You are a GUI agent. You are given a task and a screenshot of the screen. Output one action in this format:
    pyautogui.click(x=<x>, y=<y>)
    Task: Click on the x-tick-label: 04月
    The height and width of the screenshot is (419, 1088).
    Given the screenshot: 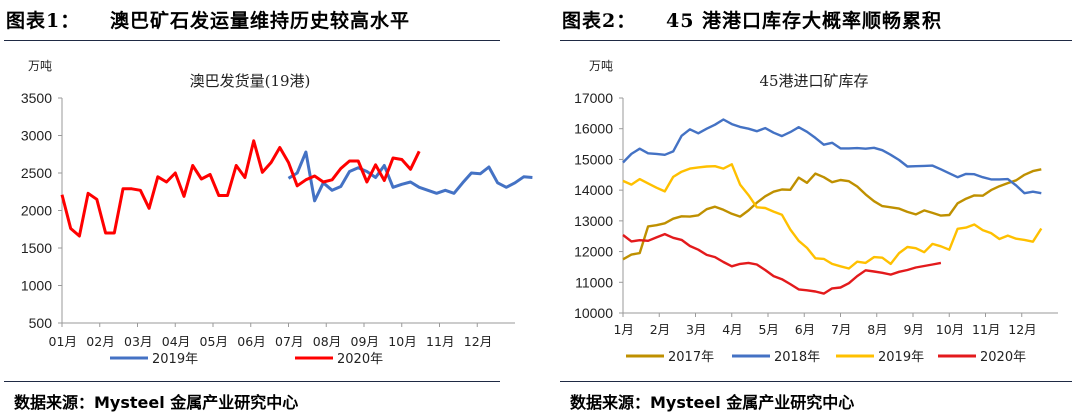 What is the action you would take?
    pyautogui.click(x=176, y=341)
    